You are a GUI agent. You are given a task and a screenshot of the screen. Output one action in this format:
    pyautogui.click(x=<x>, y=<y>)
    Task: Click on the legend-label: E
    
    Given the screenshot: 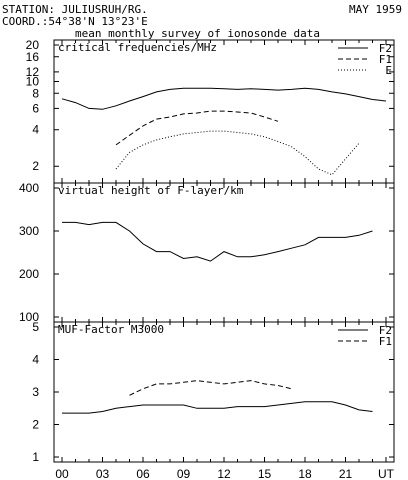 What is the action you would take?
    pyautogui.click(x=388, y=70)
    